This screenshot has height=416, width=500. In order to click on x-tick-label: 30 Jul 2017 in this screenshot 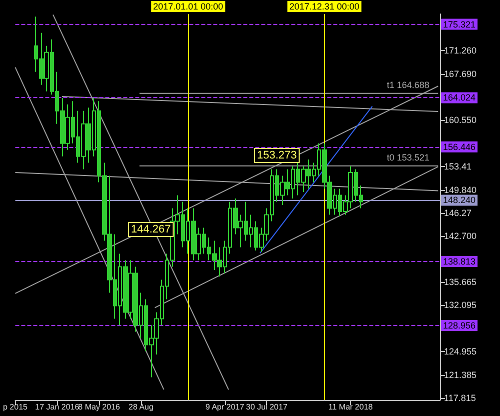, I will do `click(267, 407)`.